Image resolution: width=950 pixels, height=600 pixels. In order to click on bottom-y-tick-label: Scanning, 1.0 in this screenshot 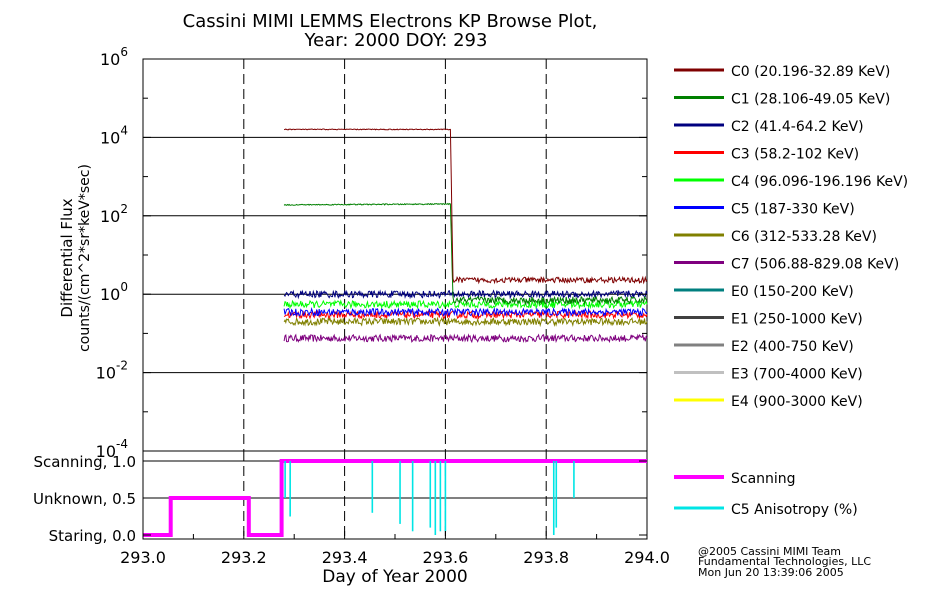, I will do `click(84, 462)`.